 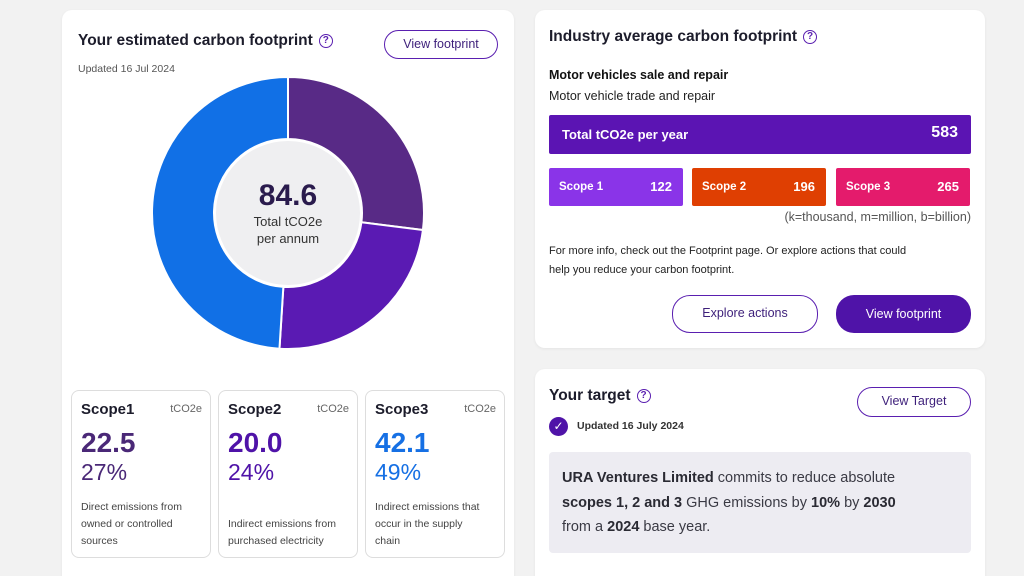 What do you see at coordinates (760, 134) in the screenshot?
I see `industry-total-bar: Total tCO2e per year 583` at bounding box center [760, 134].